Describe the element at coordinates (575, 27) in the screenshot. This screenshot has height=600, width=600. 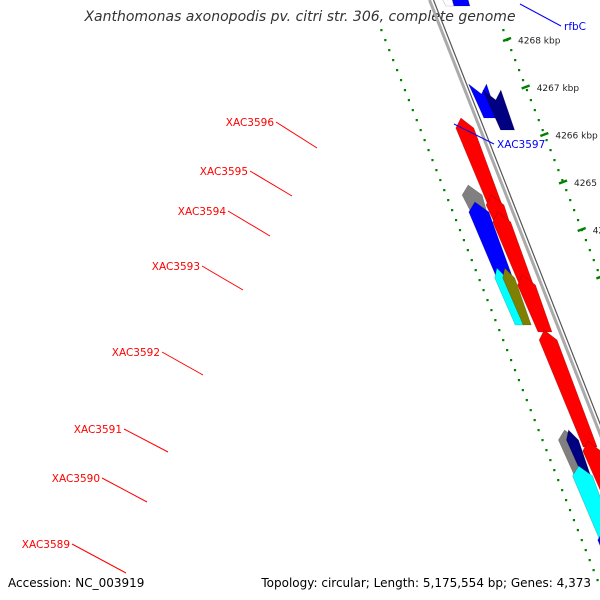
I see `gene-label-rfbc: rfbC` at that location.